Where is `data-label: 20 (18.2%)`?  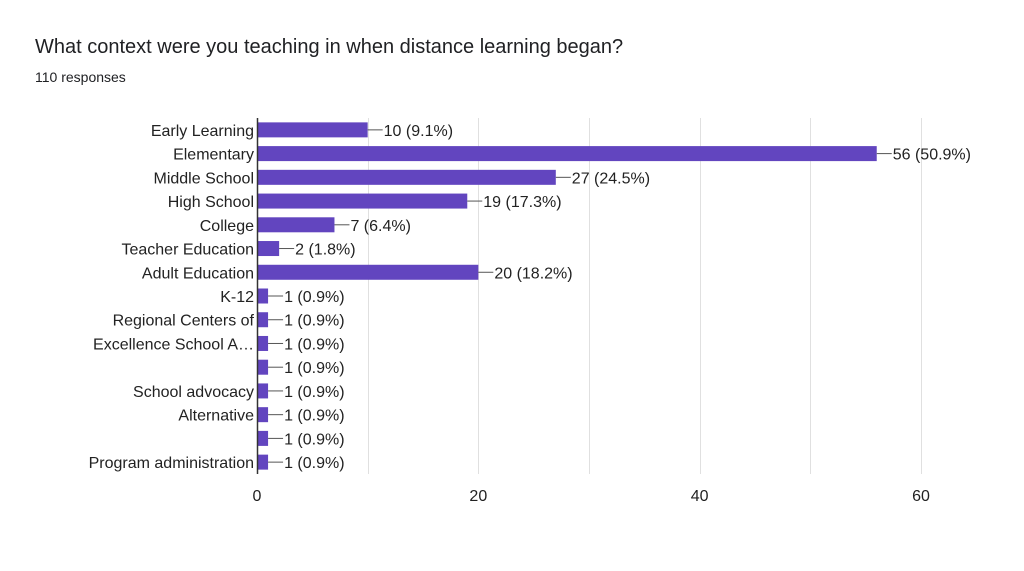 data-label: 20 (18.2%) is located at coordinates (533, 273).